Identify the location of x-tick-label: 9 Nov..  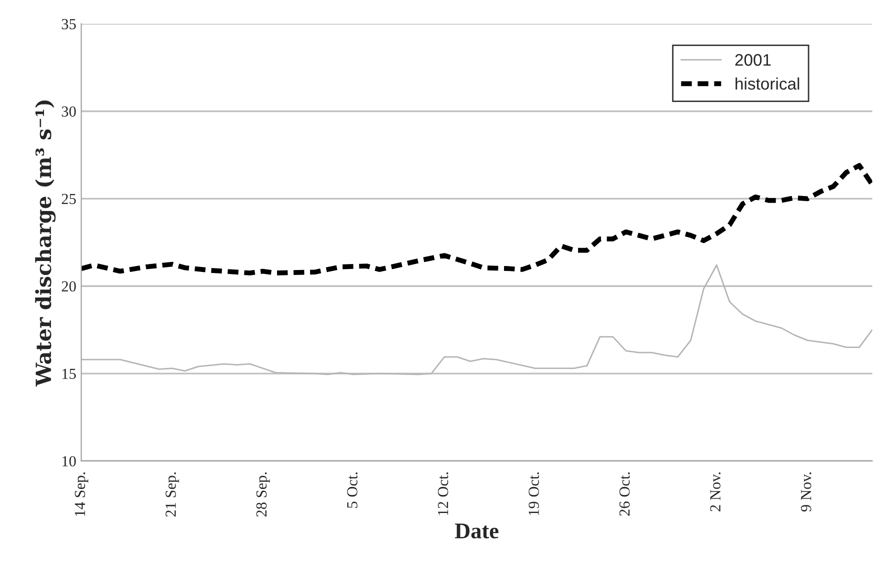
(806, 492).